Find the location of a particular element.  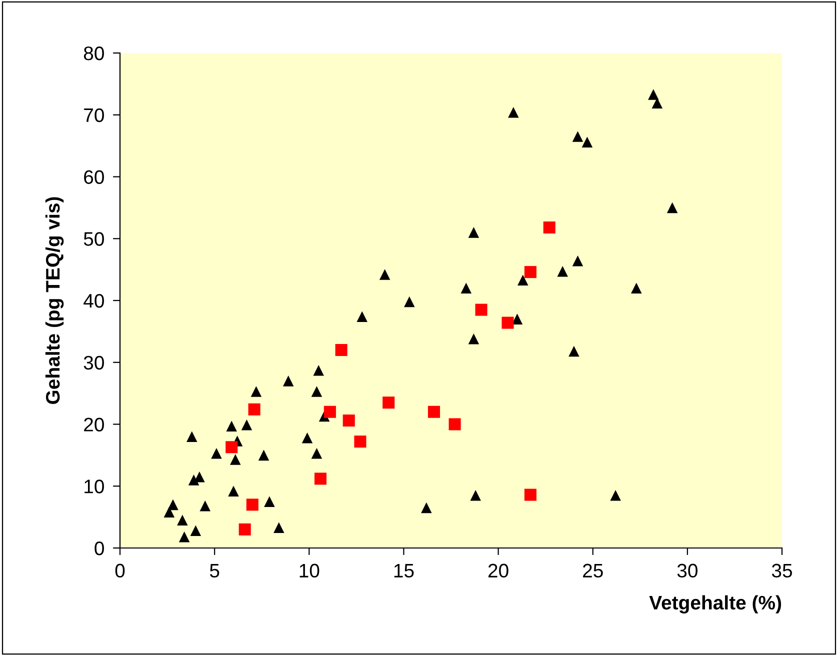

x-tick-label: 10 is located at coordinates (310, 571).